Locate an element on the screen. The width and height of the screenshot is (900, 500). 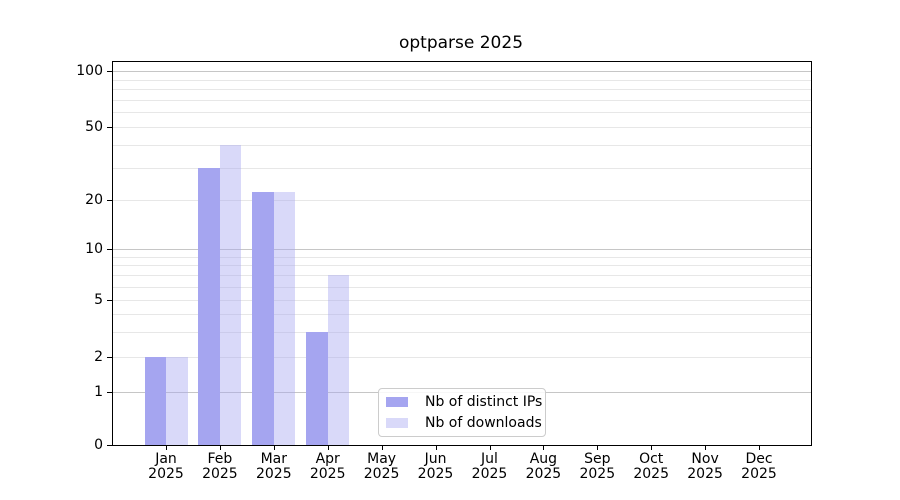
y-tick-label-1: 1 is located at coordinates (98, 392).